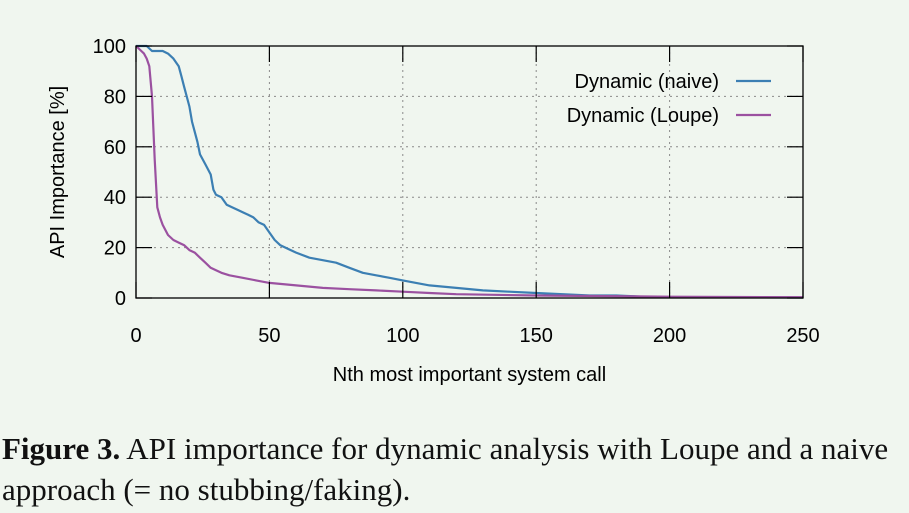 The height and width of the screenshot is (513, 909). What do you see at coordinates (58, 172) in the screenshot?
I see `y-axis-label: API Importance [%]` at bounding box center [58, 172].